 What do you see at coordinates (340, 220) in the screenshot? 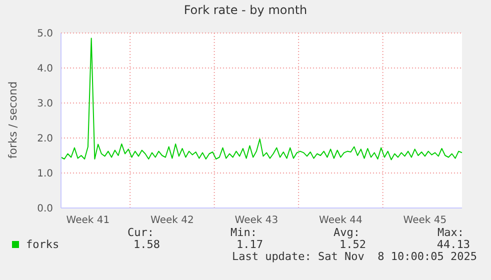
I see `x-tick-label: Week 44` at bounding box center [340, 220].